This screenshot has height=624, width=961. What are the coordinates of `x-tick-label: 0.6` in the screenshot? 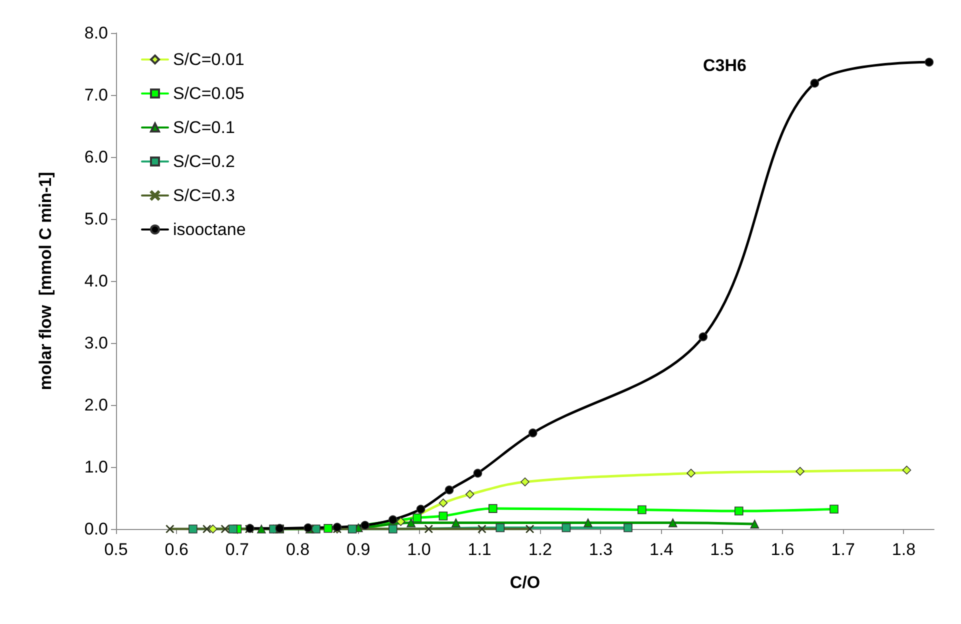 It's located at (176, 549).